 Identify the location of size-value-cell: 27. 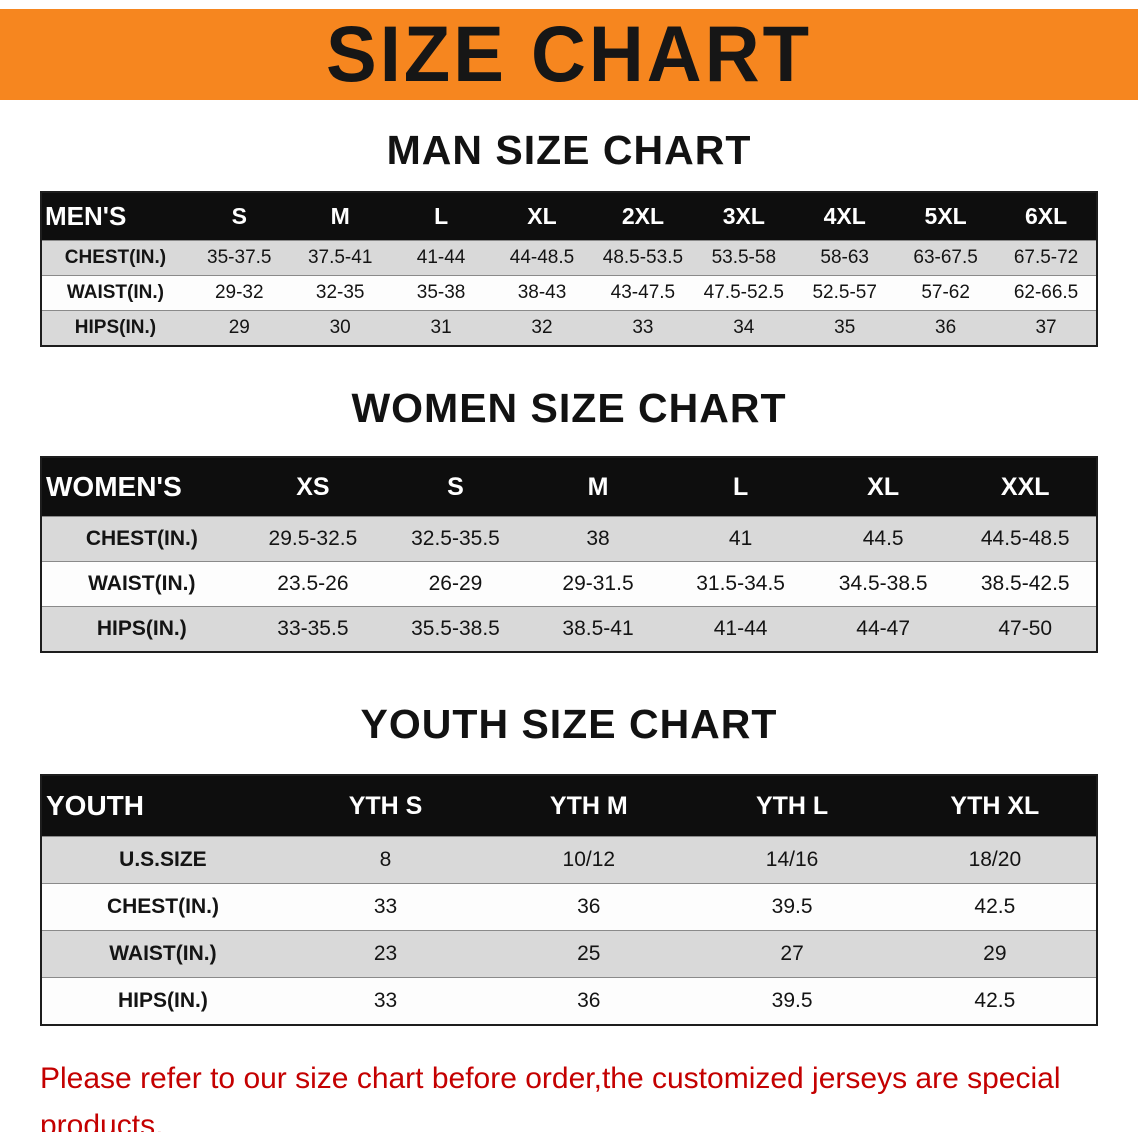
(792, 954).